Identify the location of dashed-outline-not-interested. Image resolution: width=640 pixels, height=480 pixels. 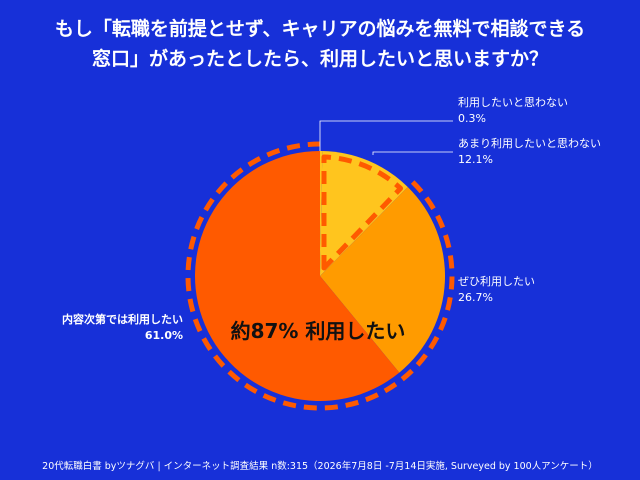
(362, 212).